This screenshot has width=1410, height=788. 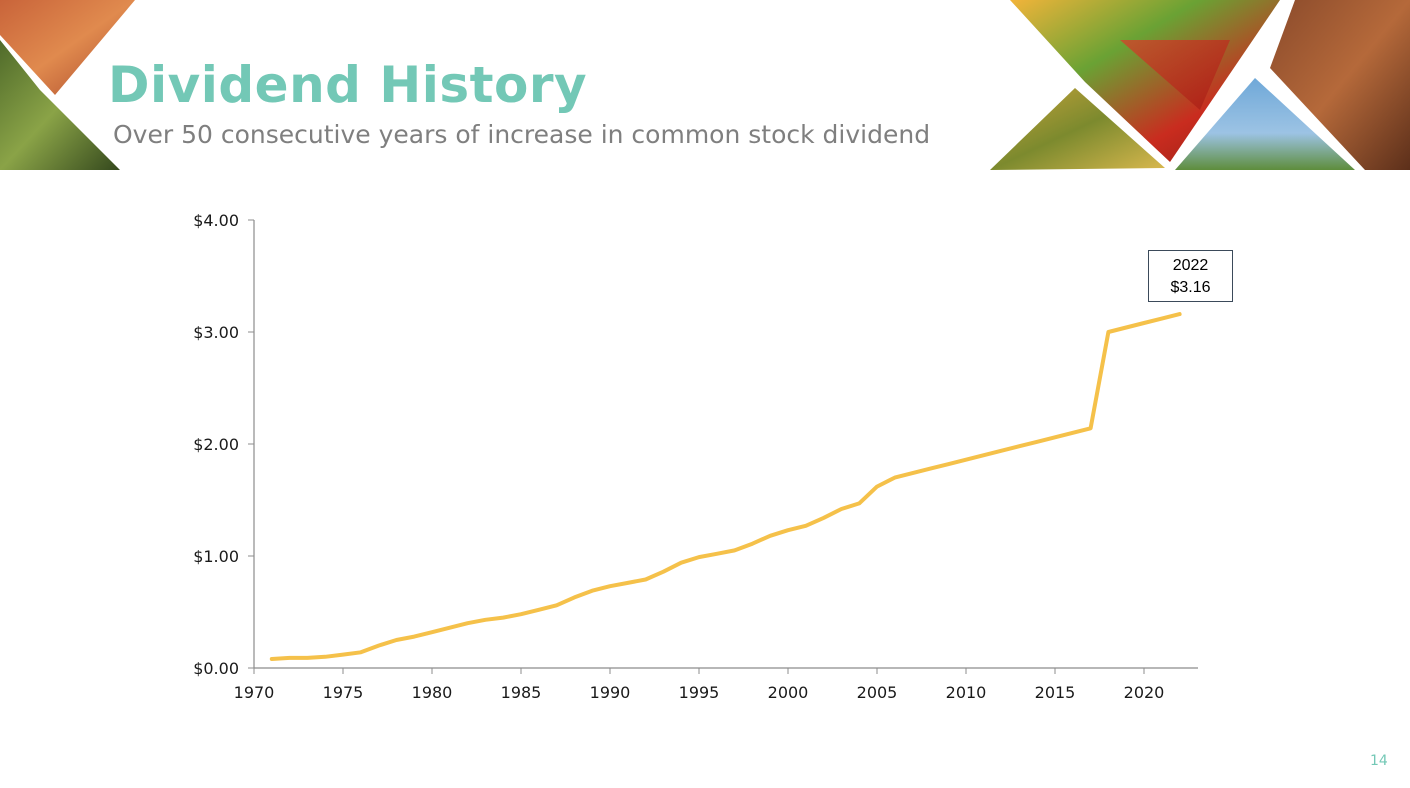 I want to click on x-tick-label: 2010, so click(x=966, y=692).